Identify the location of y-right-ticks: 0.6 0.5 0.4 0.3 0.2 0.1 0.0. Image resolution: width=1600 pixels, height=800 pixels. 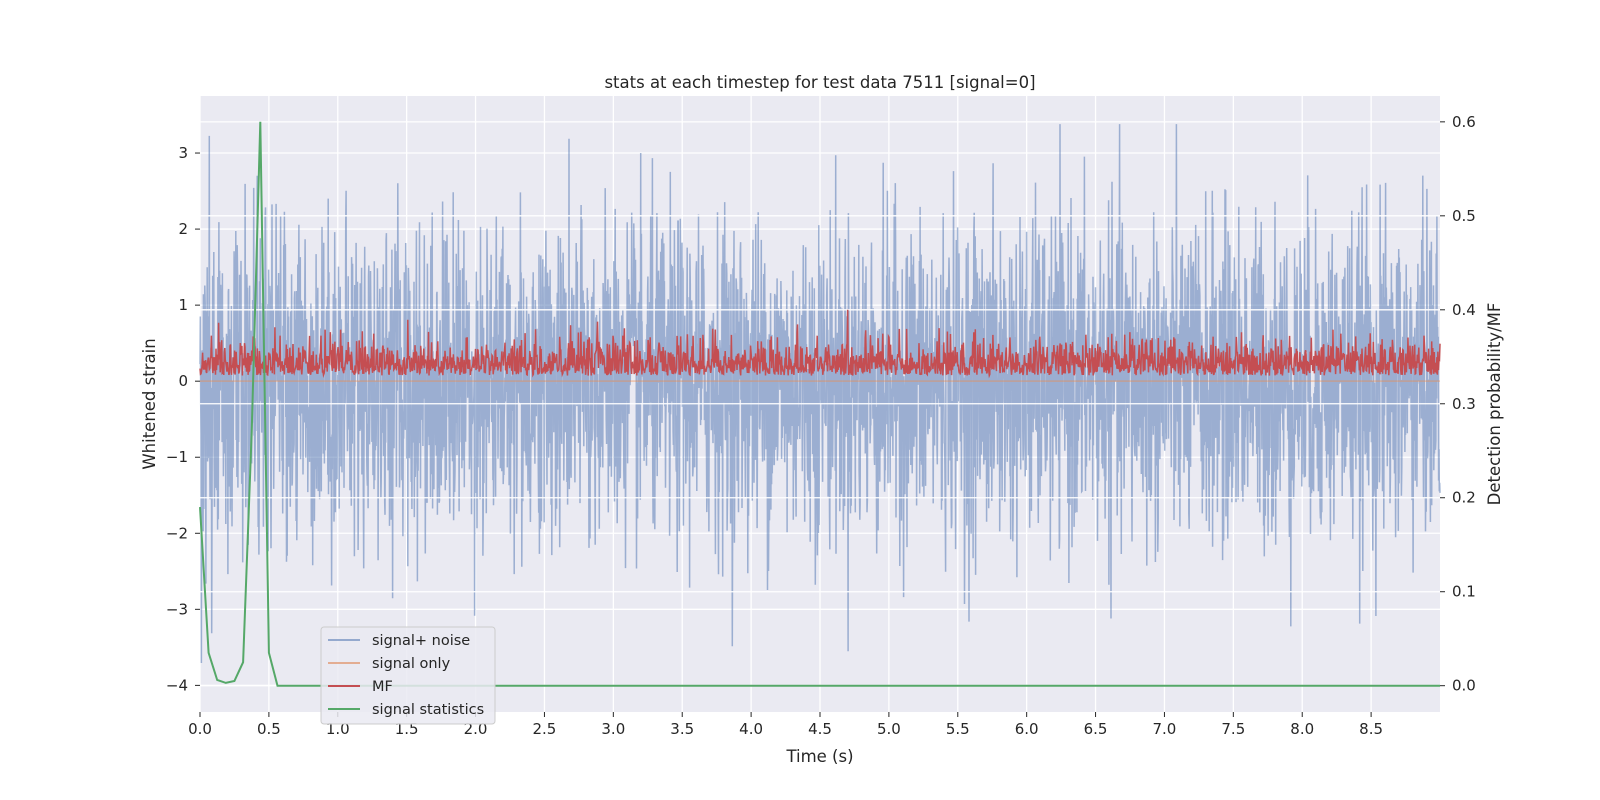
(1458, 404).